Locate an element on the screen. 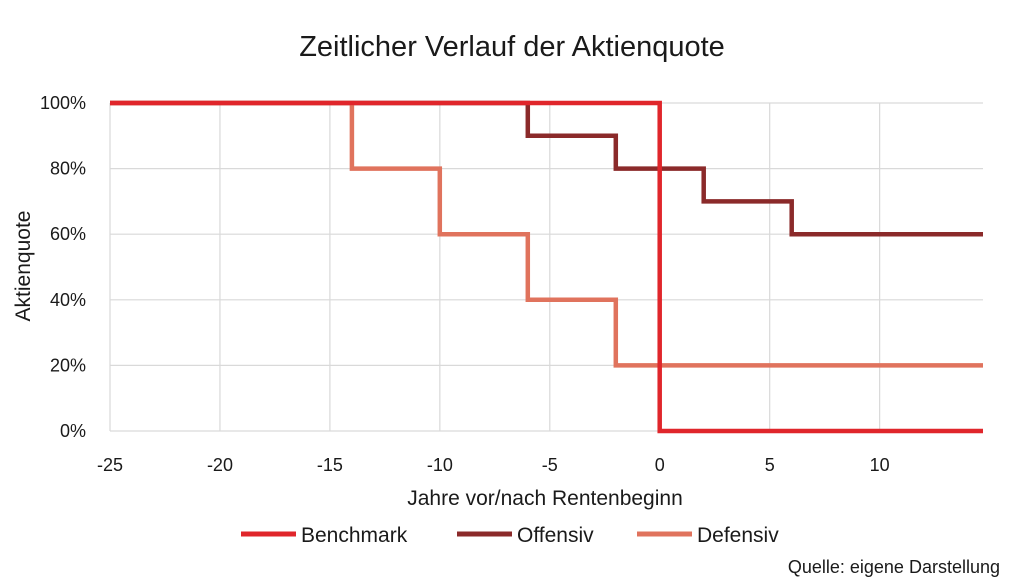 This screenshot has width=1024, height=584. y-tick-label: 40% is located at coordinates (68, 300).